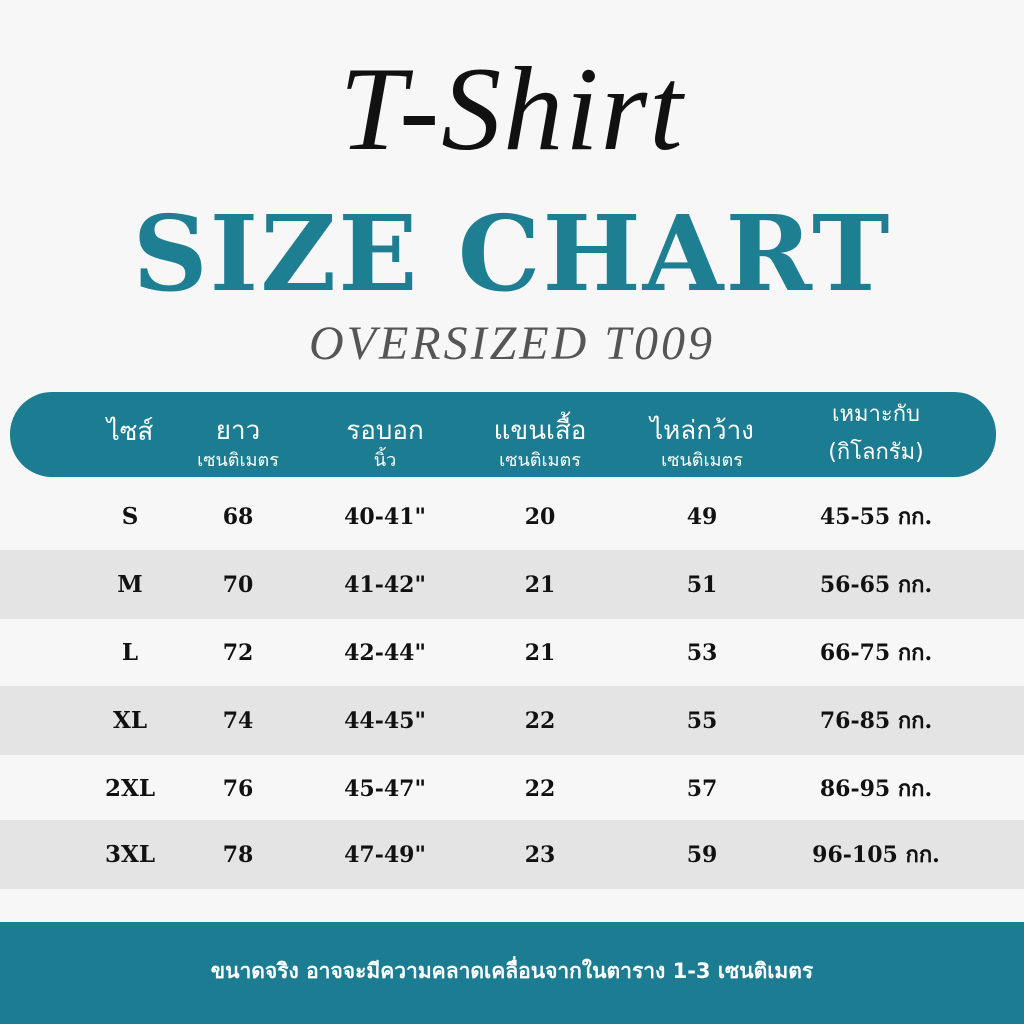 The width and height of the screenshot is (1024, 1024). Describe the element at coordinates (130, 432) in the screenshot. I see `header-label: ไซส์` at that location.